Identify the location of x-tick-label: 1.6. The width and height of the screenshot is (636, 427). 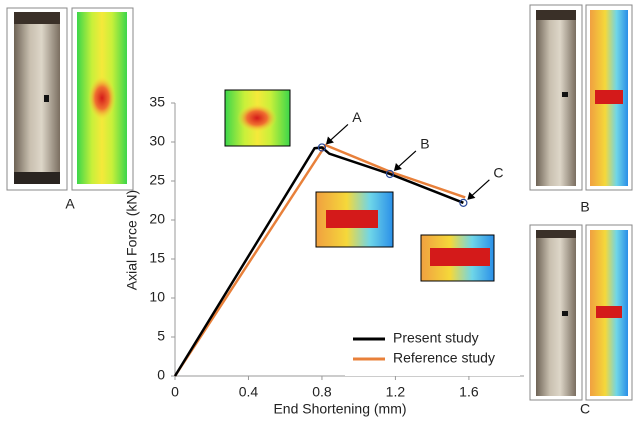
(469, 392).